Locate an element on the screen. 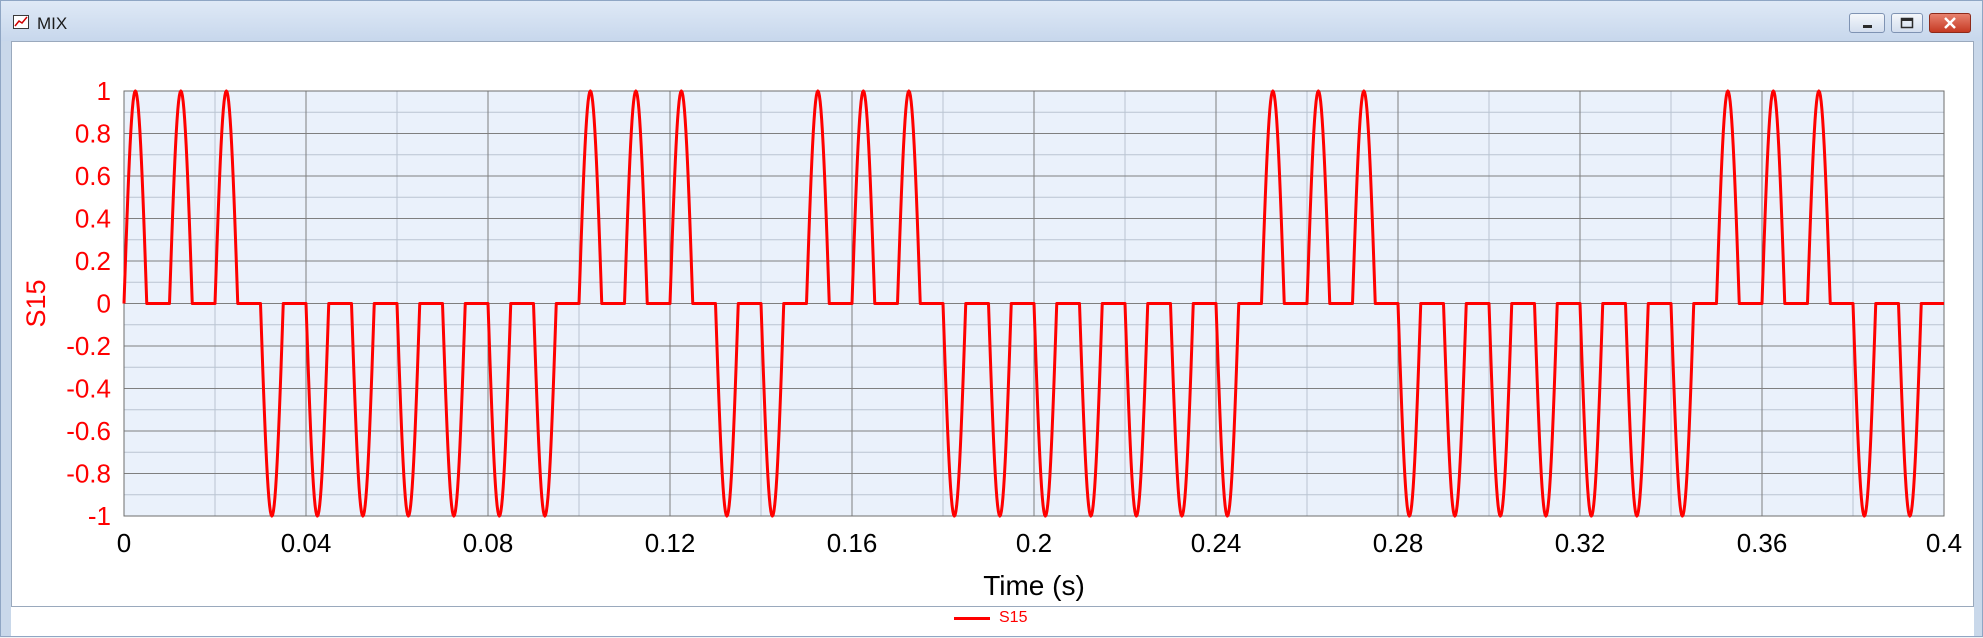  x-tick-label: 0.16 is located at coordinates (852, 543).